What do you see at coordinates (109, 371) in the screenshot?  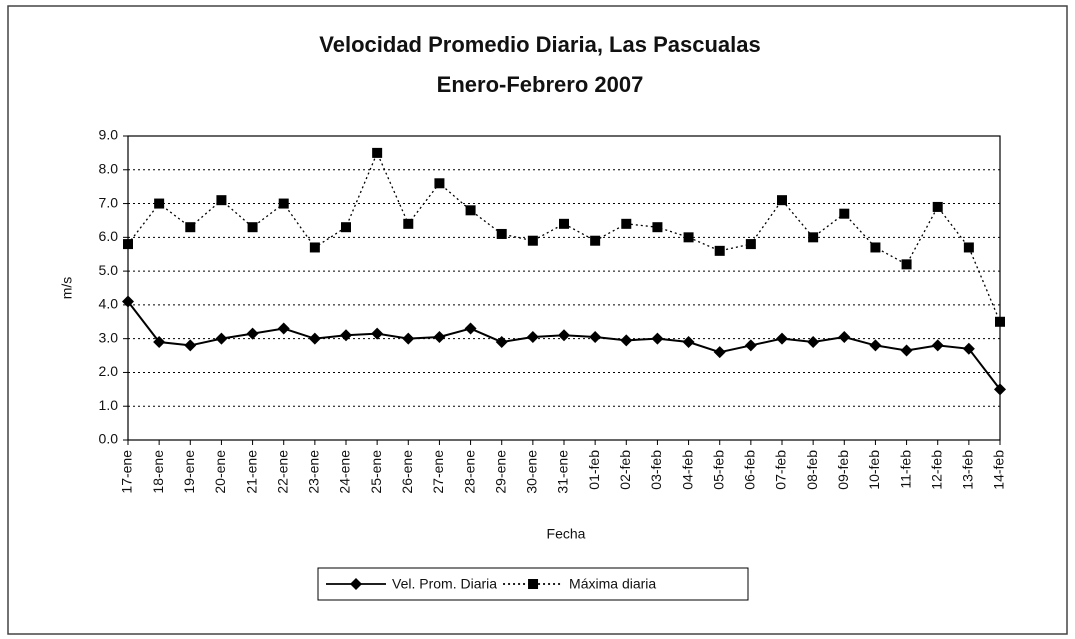 I see `y-tick-label: 2.0` at bounding box center [109, 371].